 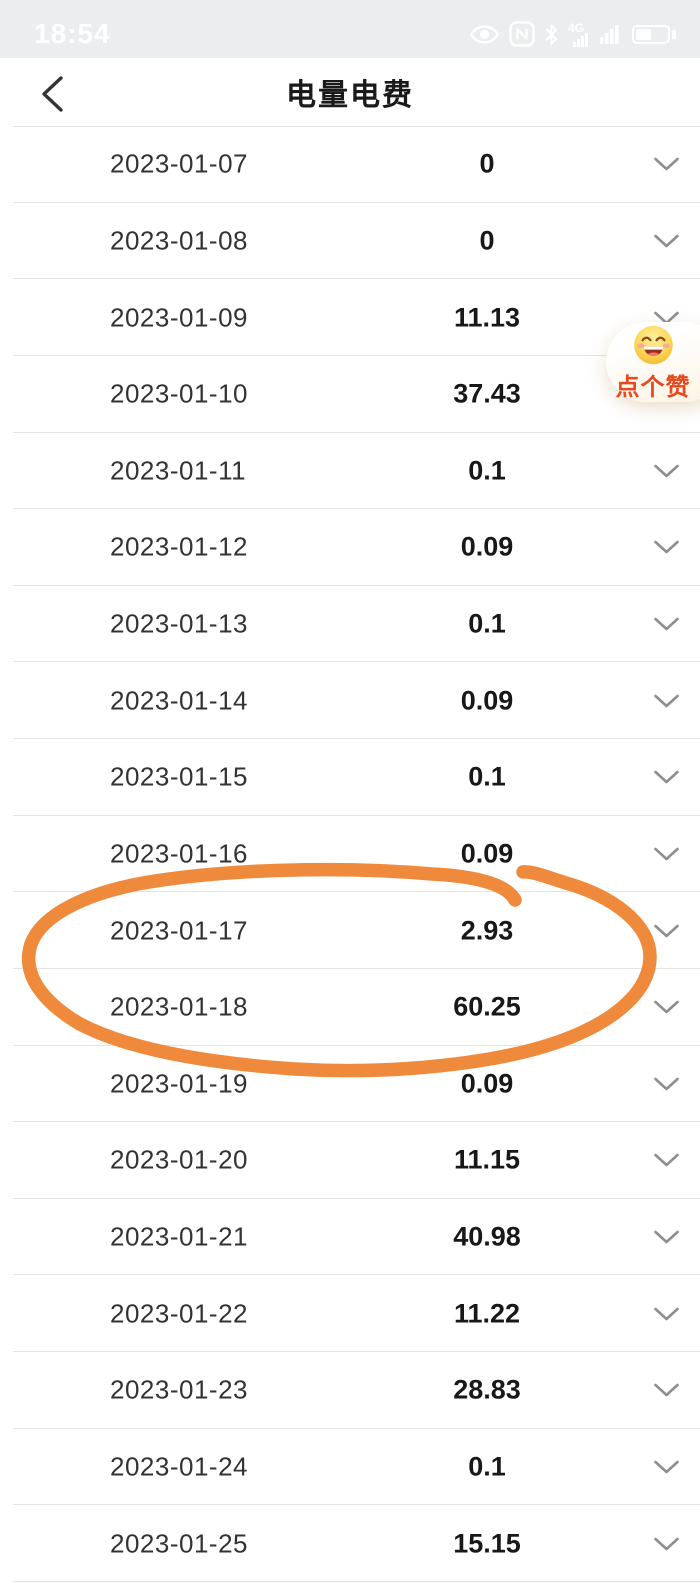 I want to click on row-value: 37.43, so click(x=487, y=393).